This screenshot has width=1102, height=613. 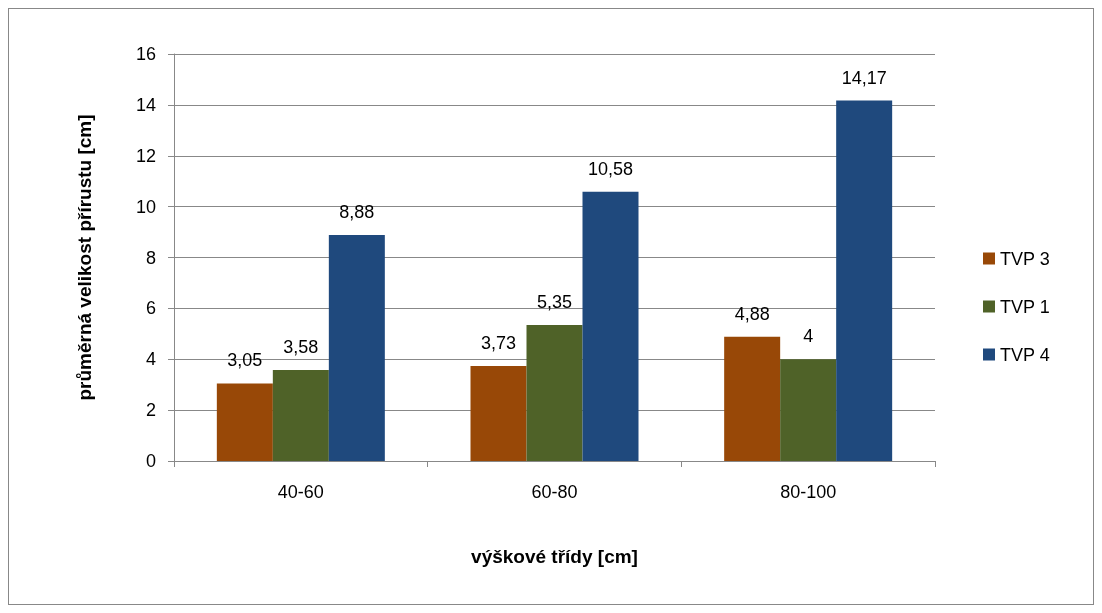 I want to click on y-tick-label: 14, so click(x=145, y=104).